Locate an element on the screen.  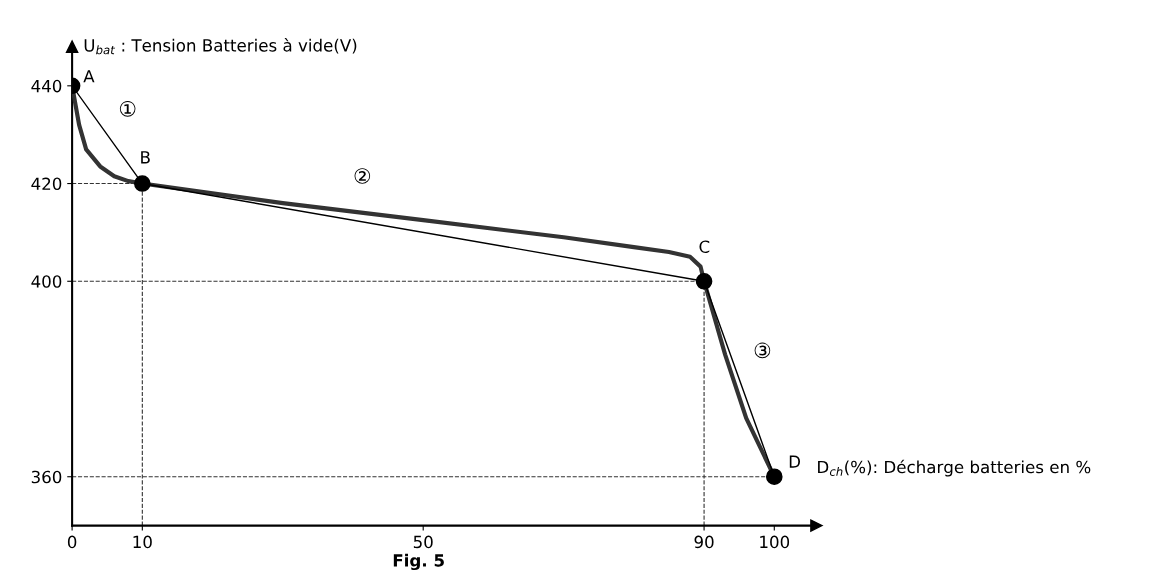
x-tick-label: 100 is located at coordinates (775, 542).